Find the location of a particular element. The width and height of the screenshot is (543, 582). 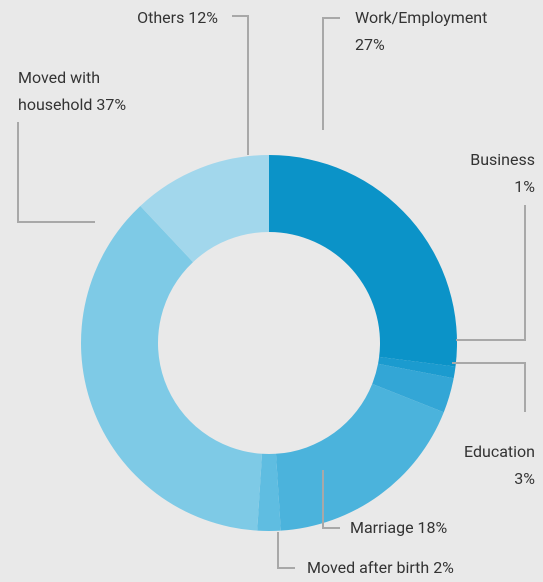

category-name: Moved after birth is located at coordinates (368, 567).